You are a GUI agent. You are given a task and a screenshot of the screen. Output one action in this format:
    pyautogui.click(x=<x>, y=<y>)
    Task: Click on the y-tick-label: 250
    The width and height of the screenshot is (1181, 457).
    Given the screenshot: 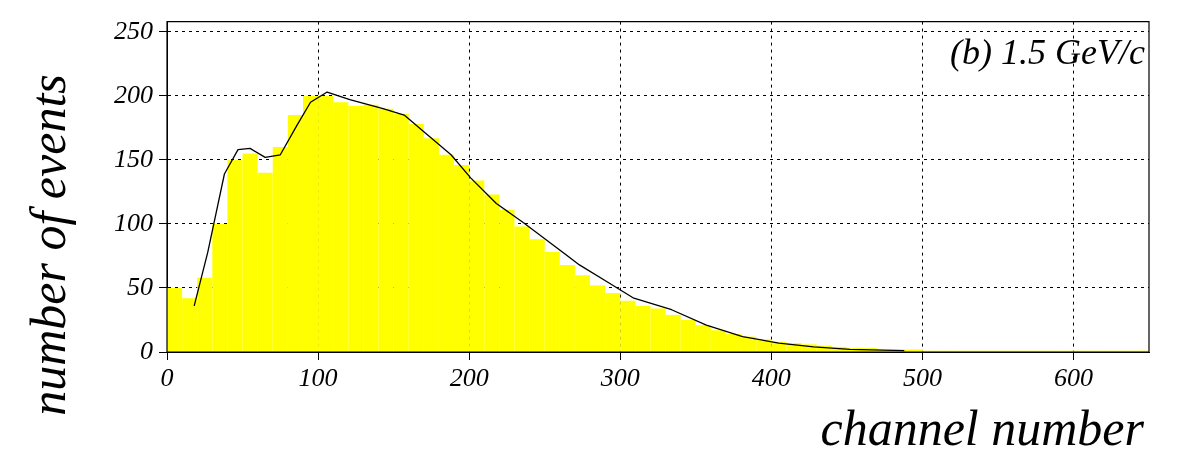 What is the action you would take?
    pyautogui.click(x=133, y=30)
    